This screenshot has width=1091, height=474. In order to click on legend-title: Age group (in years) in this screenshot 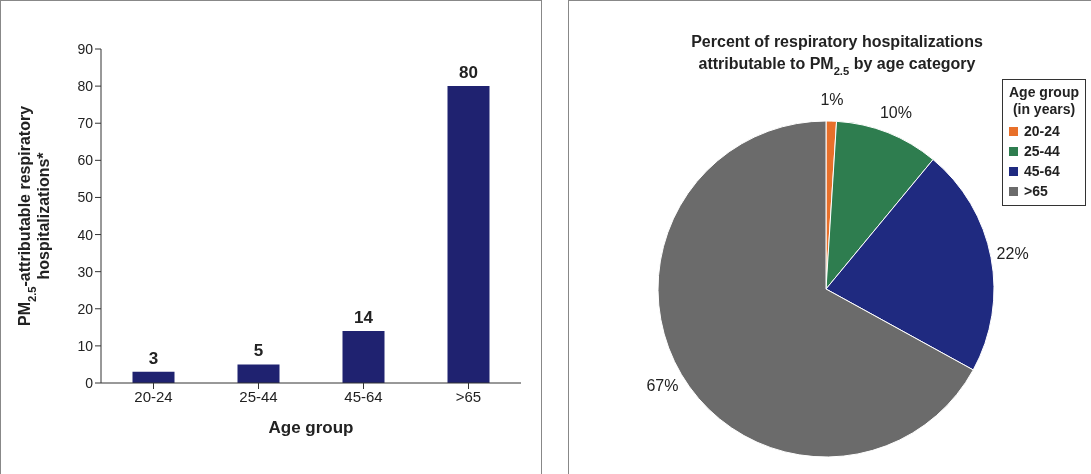, I will do `click(1044, 101)`.